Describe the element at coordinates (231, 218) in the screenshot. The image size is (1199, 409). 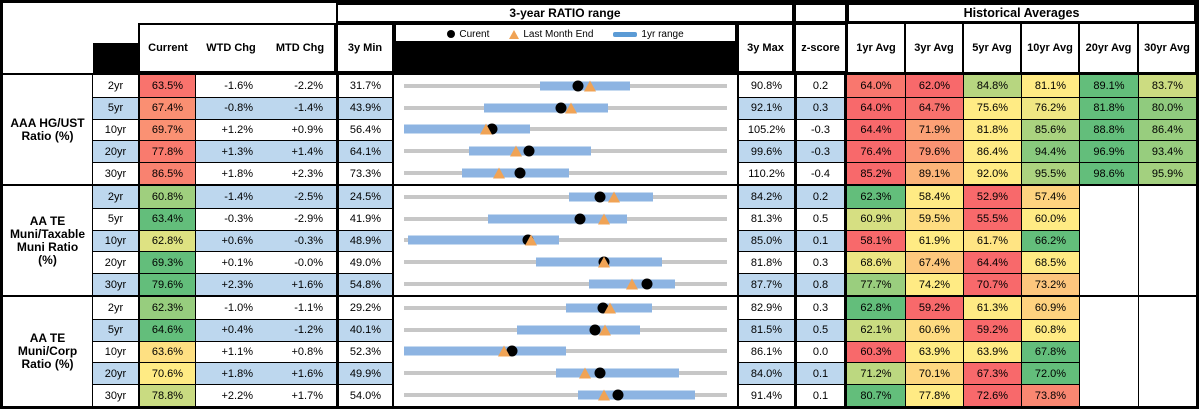
I see `cell-wtd-chg: -0.3%` at that location.